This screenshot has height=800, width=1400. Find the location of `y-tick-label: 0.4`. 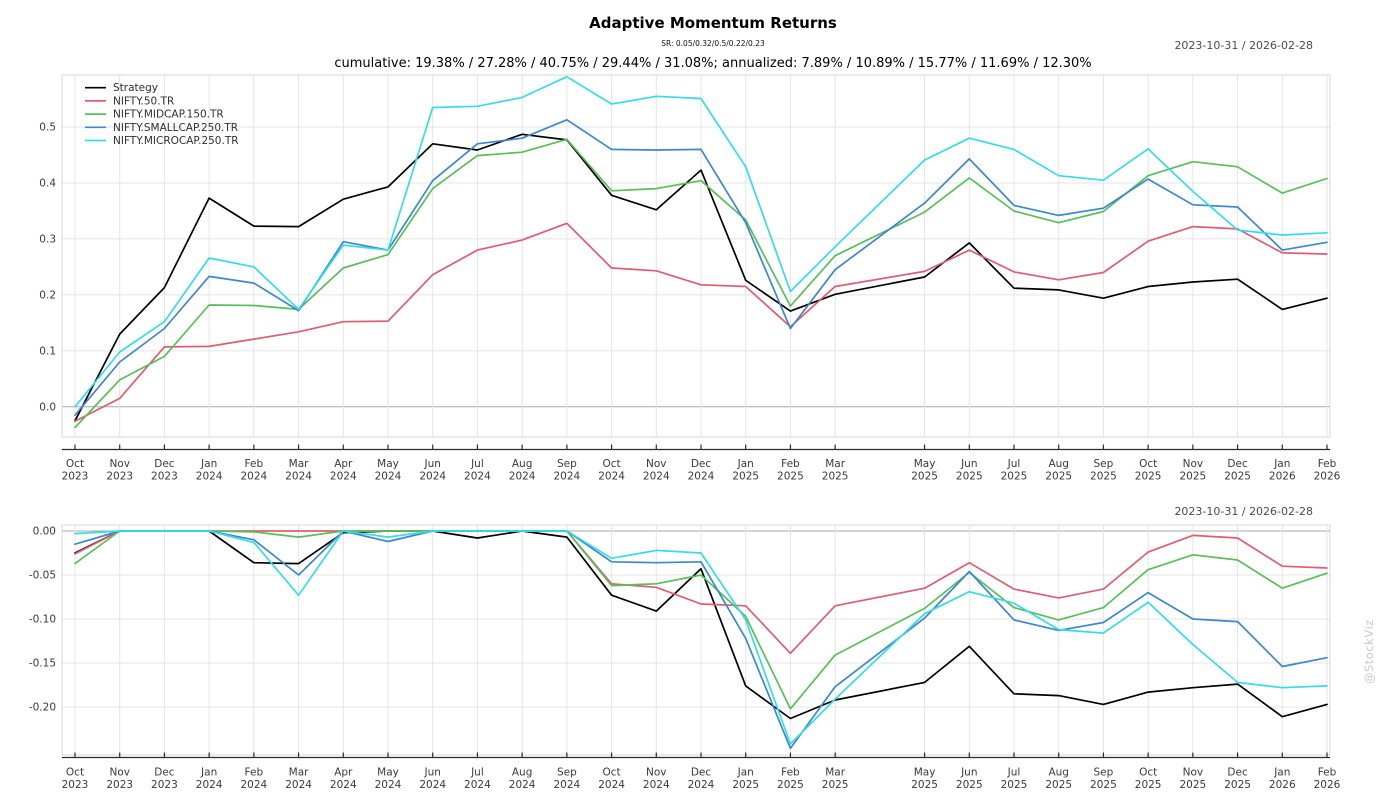

y-tick-label: 0.4 is located at coordinates (47, 183).